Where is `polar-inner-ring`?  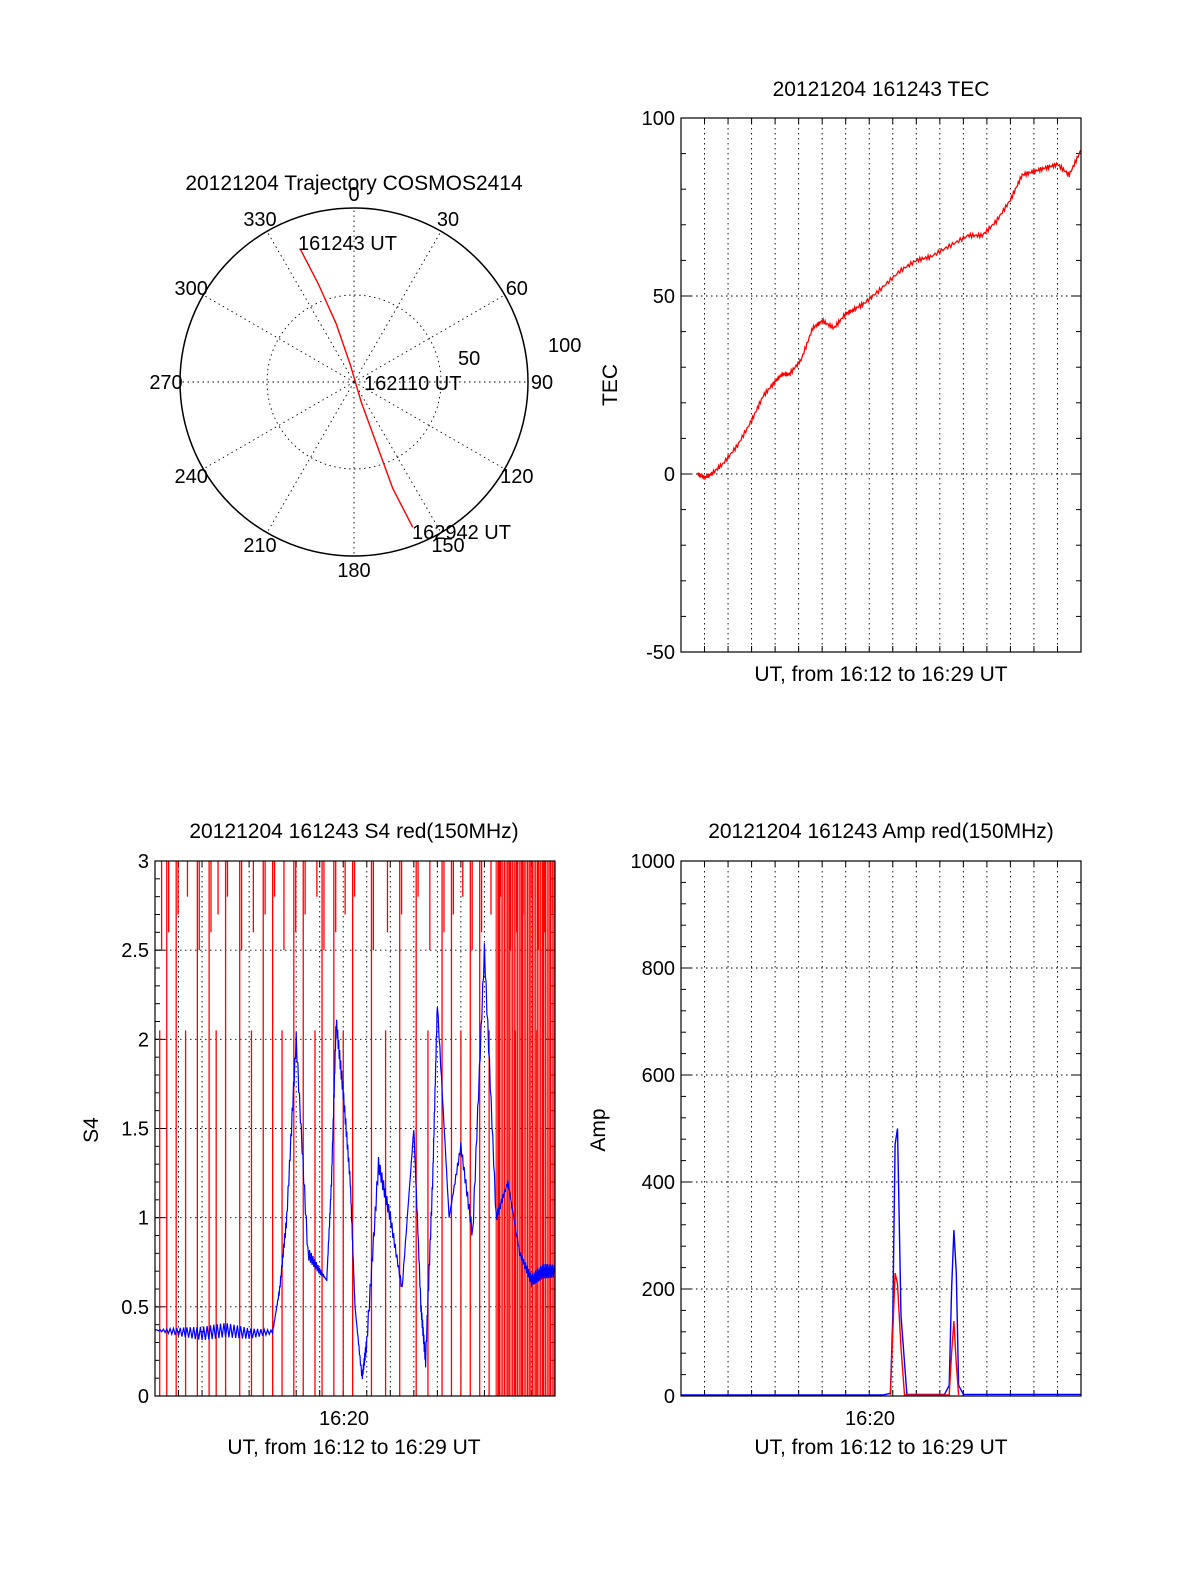
polar-inner-ring is located at coordinates (354, 382).